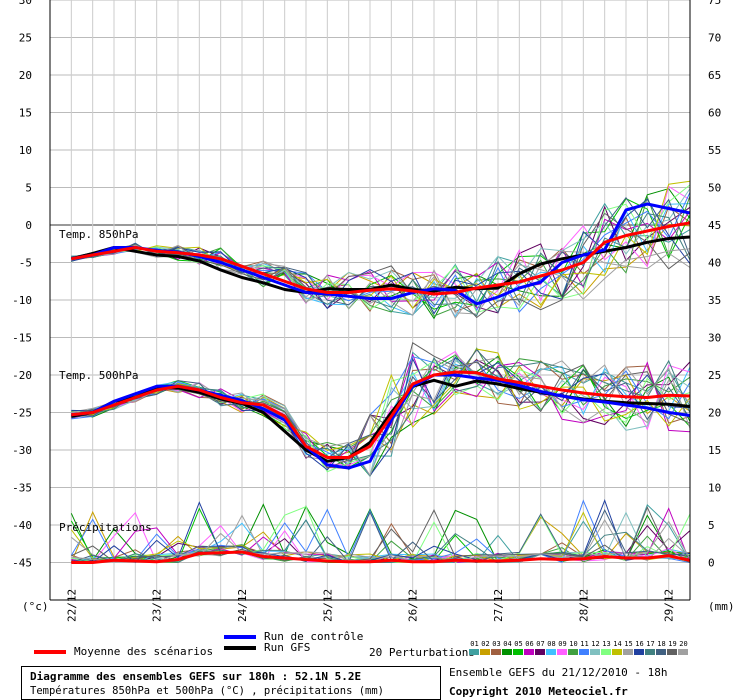 The image size is (740, 700). Describe the element at coordinates (595, 644) in the screenshot. I see `perturbation-number: 12` at that location.